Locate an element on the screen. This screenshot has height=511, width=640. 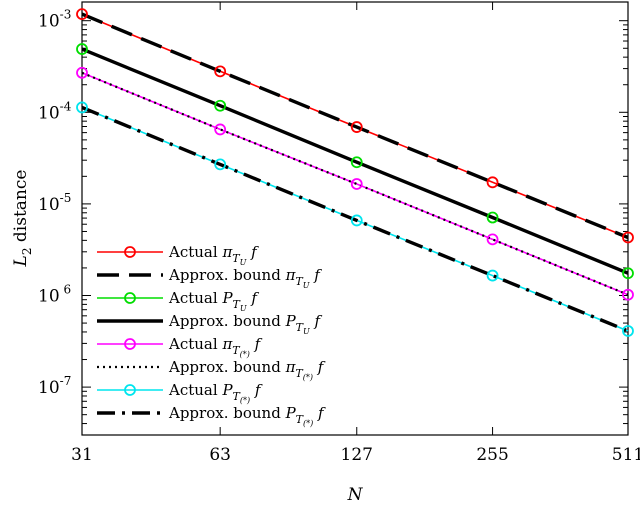
x-tick-label: 31 is located at coordinates (82, 455).